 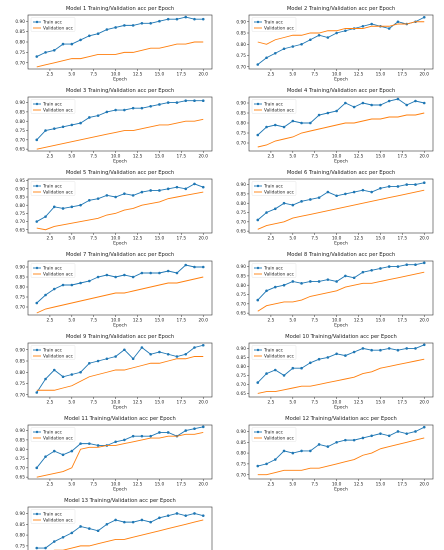 I want to click on chart-6-x-tick-label: 7.5, so click(x=314, y=239).